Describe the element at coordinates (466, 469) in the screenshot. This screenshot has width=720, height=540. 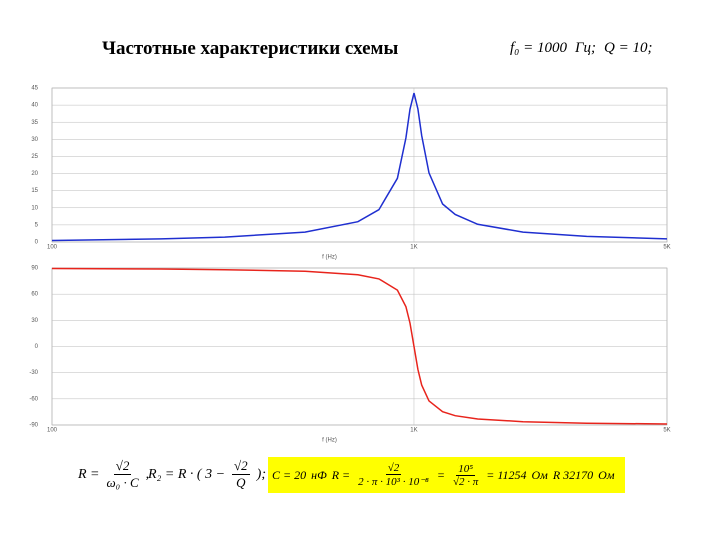
I see `numerator: 10⁵` at that location.